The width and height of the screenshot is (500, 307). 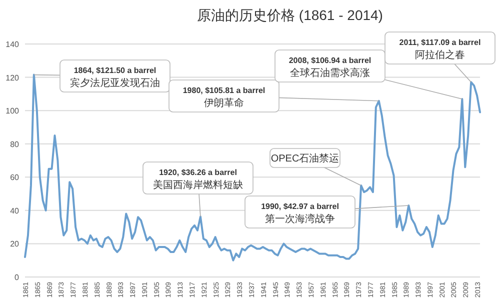 What do you see at coordinates (330, 67) in the screenshot?
I see `annotation: 2008, $106.94 a barrel 全球石油需求高涨` at bounding box center [330, 67].